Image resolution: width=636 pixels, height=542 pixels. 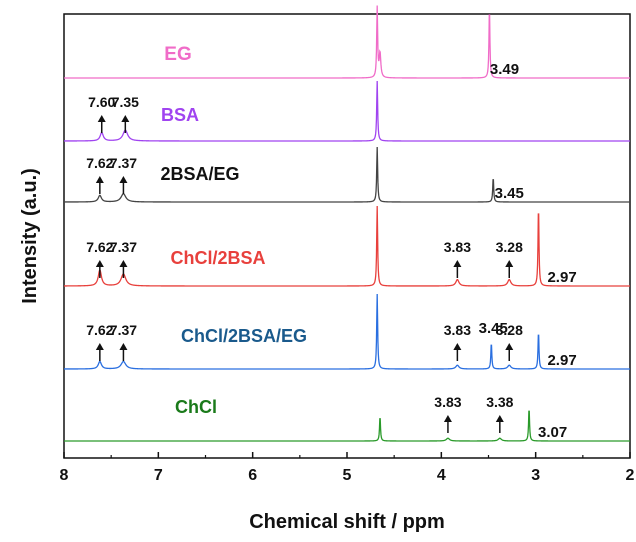 I want to click on peak-label-5-3: 3.83, so click(x=457, y=330).